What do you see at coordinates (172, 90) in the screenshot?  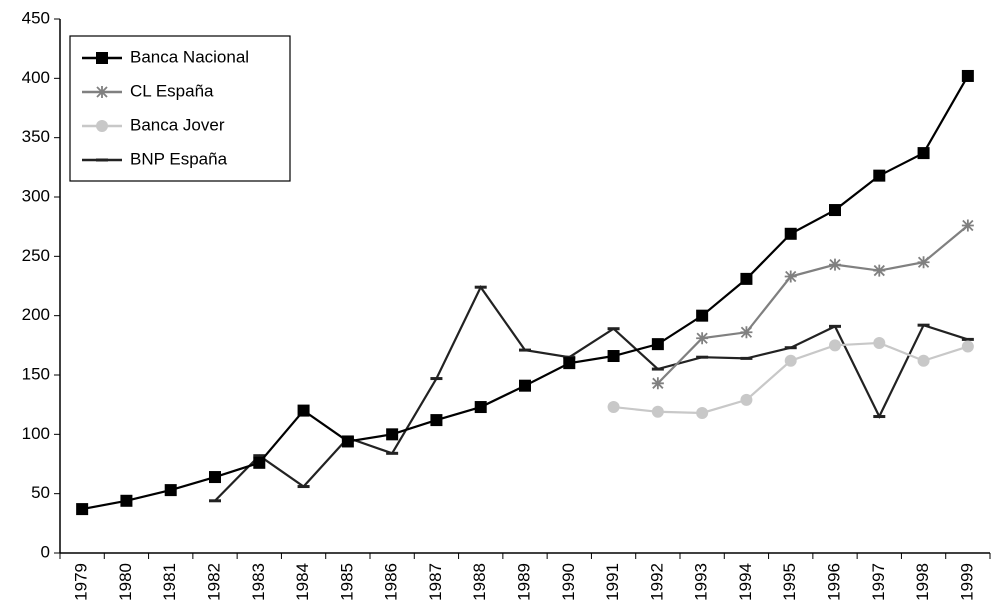 I see `legend-label: CL España` at bounding box center [172, 90].